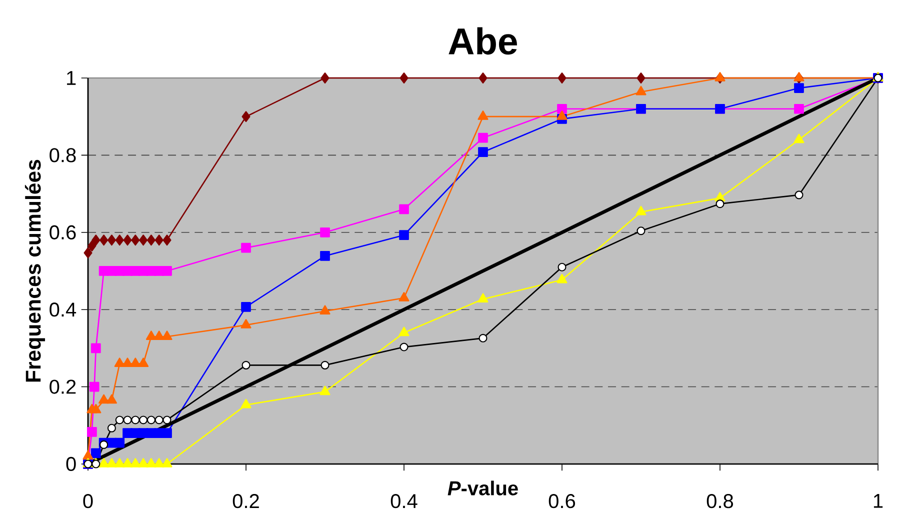 This screenshot has width=897, height=518. Describe the element at coordinates (63, 387) in the screenshot. I see `y-tick-label: 0.2` at that location.